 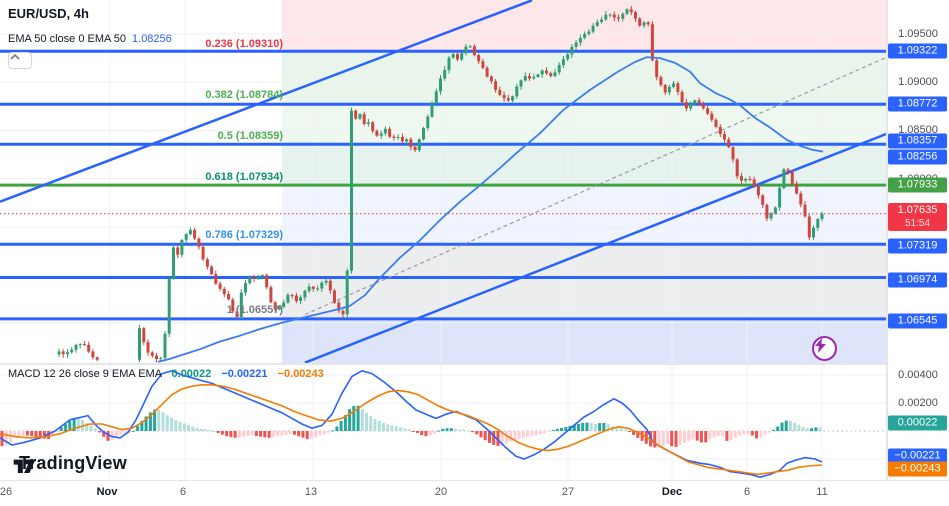 What do you see at coordinates (917, 469) in the screenshot?
I see `macd-axis-badge: −0.00243` at bounding box center [917, 469].